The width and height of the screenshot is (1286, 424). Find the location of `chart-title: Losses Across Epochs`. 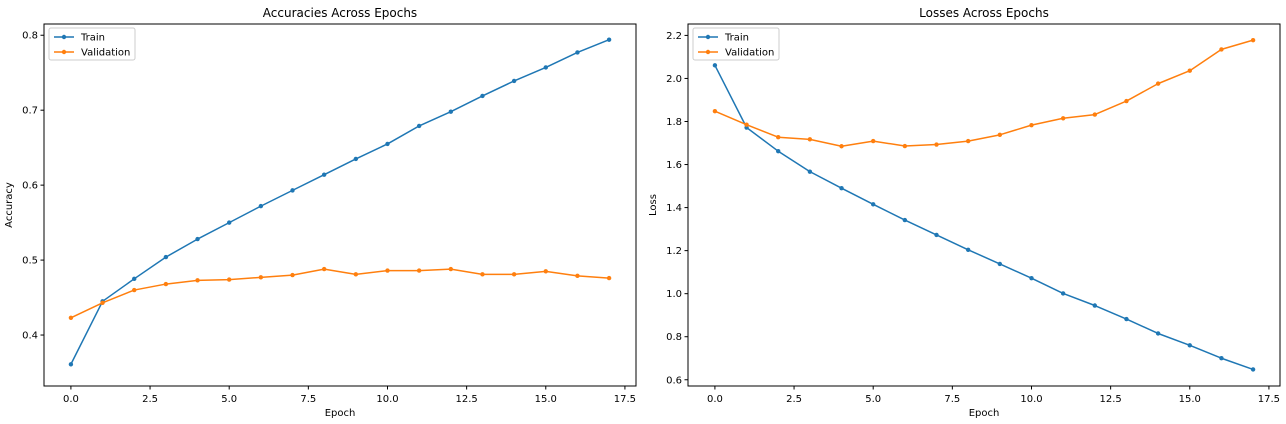

chart-title: Losses Across Epochs is located at coordinates (984, 13).